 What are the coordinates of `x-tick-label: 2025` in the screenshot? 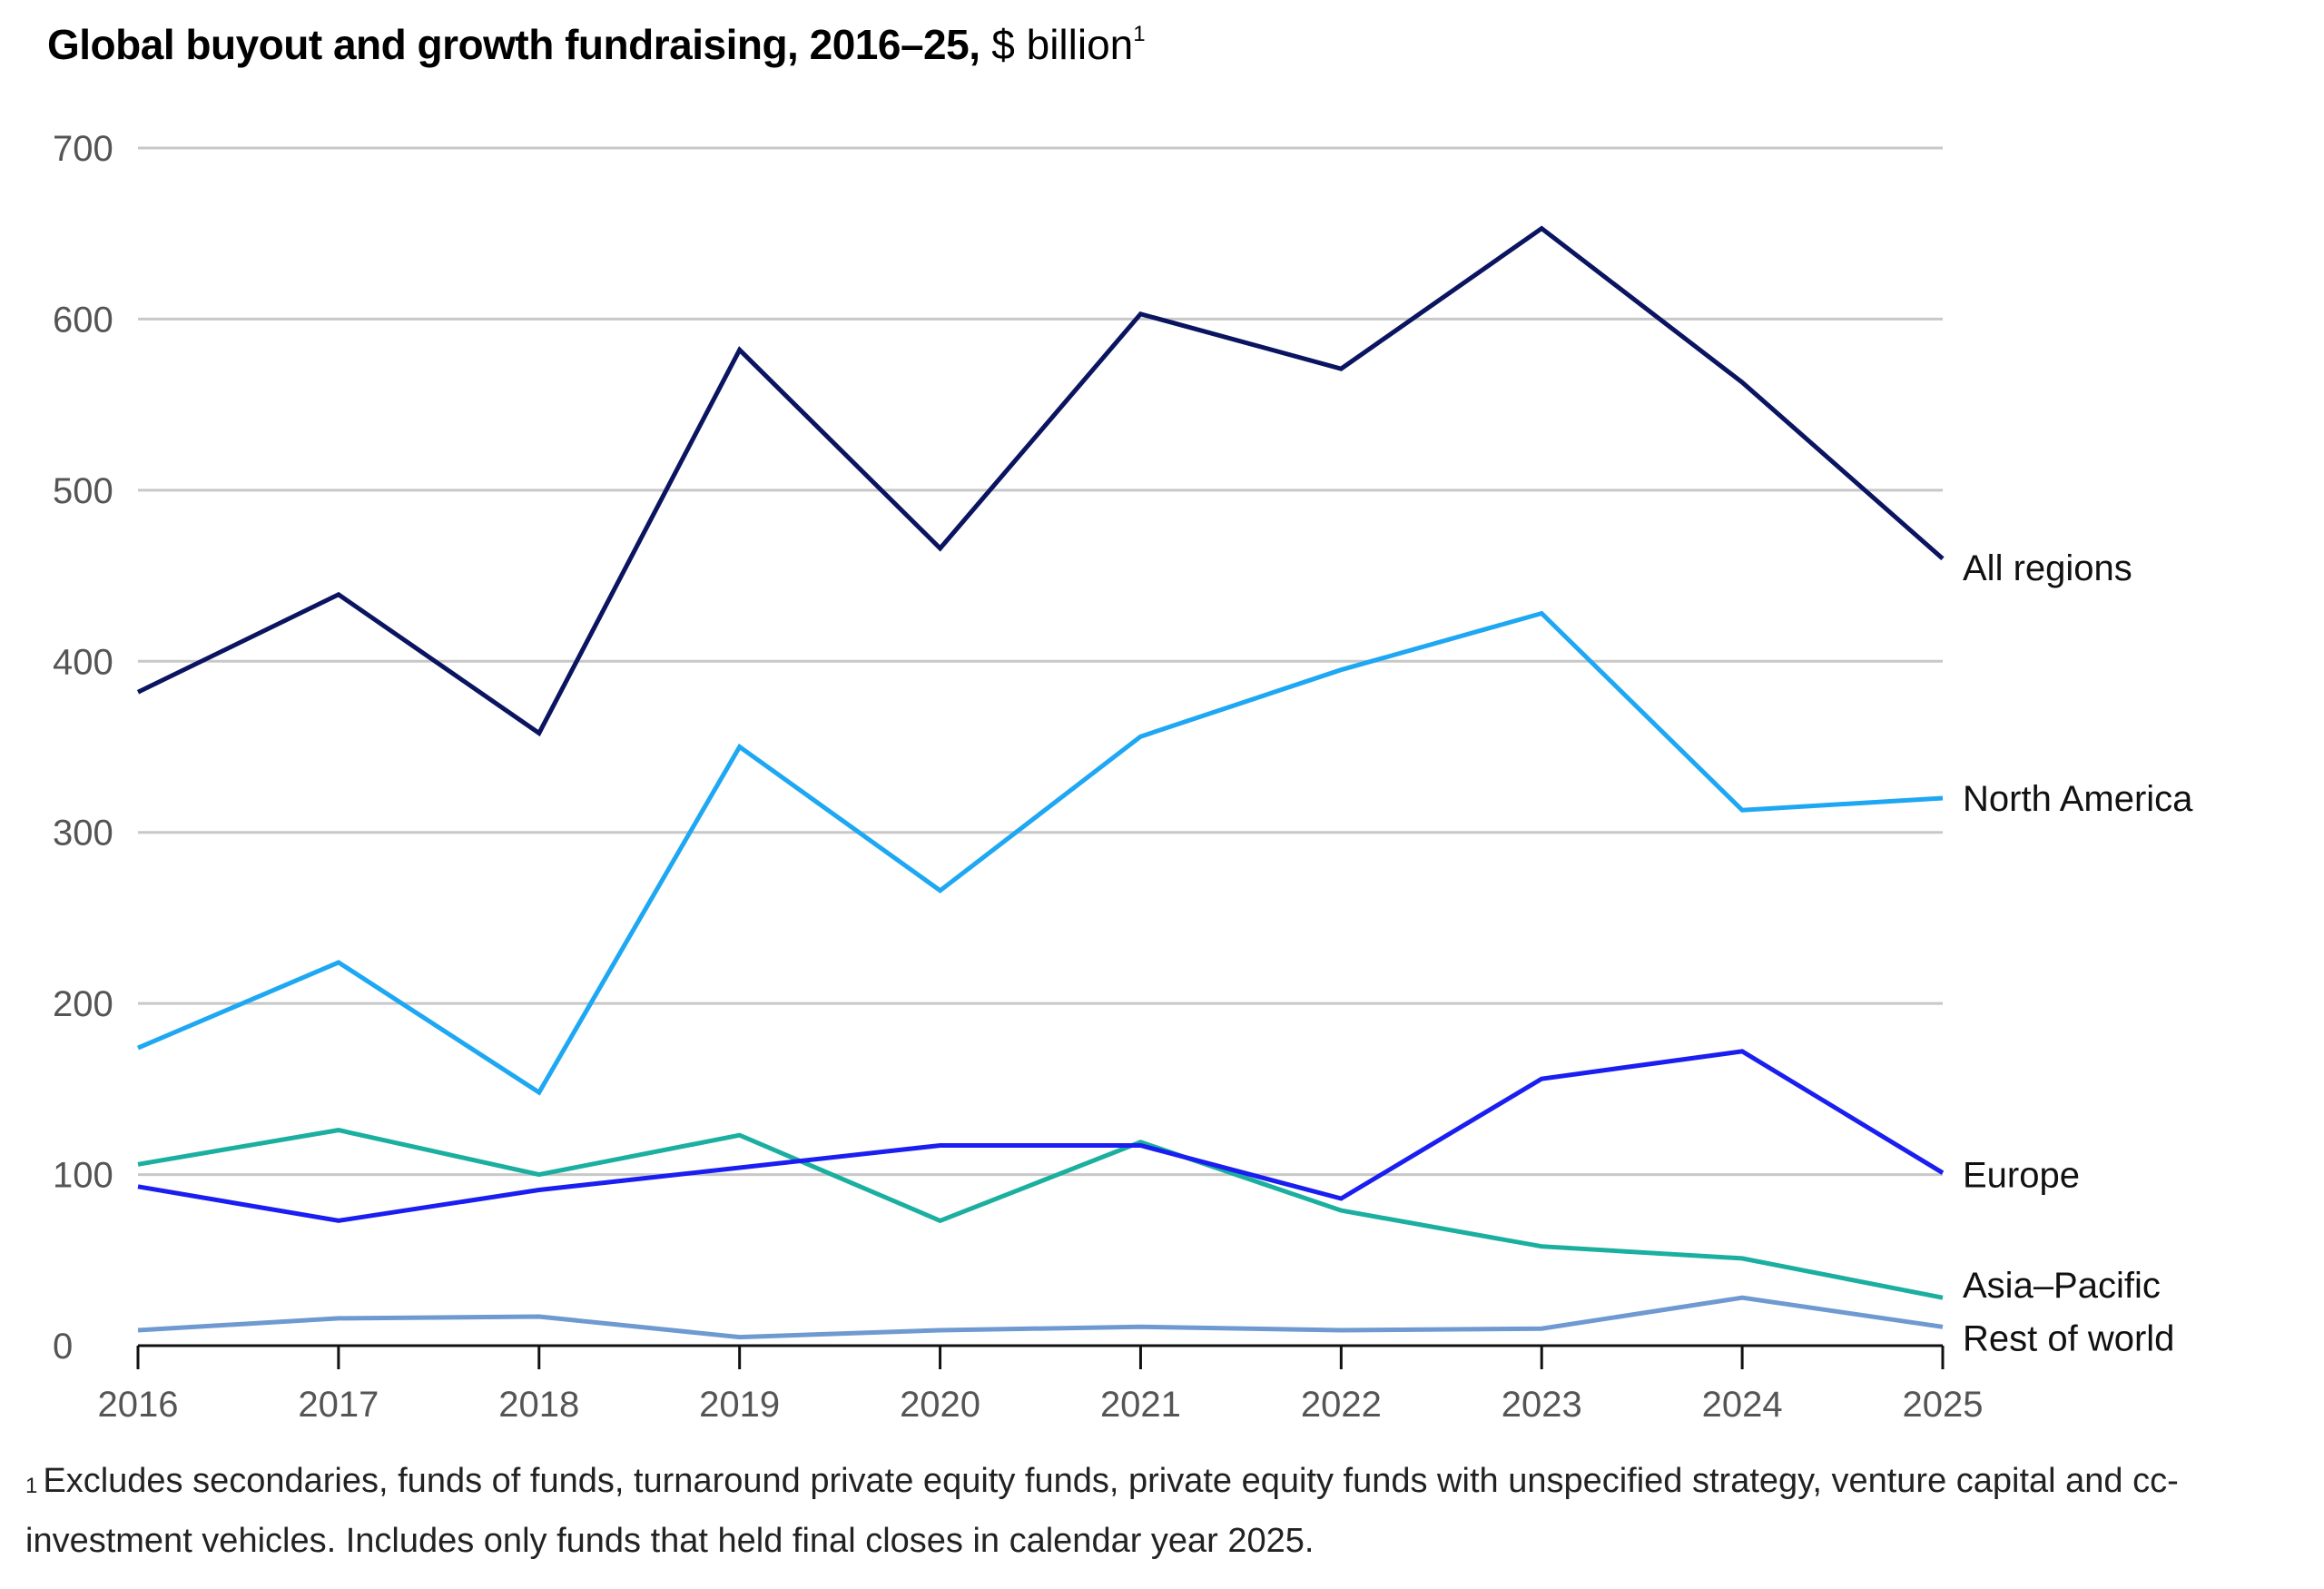 It's located at (1943, 1405).